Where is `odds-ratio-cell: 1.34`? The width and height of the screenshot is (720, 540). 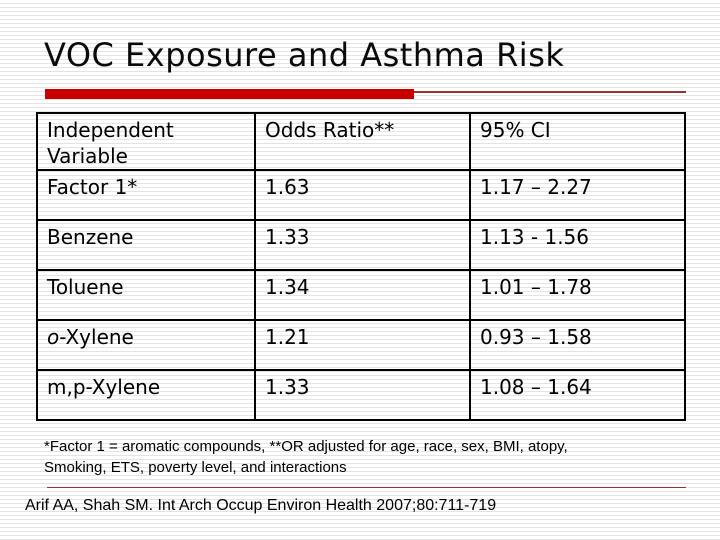 odds-ratio-cell: 1.34 is located at coordinates (362, 295).